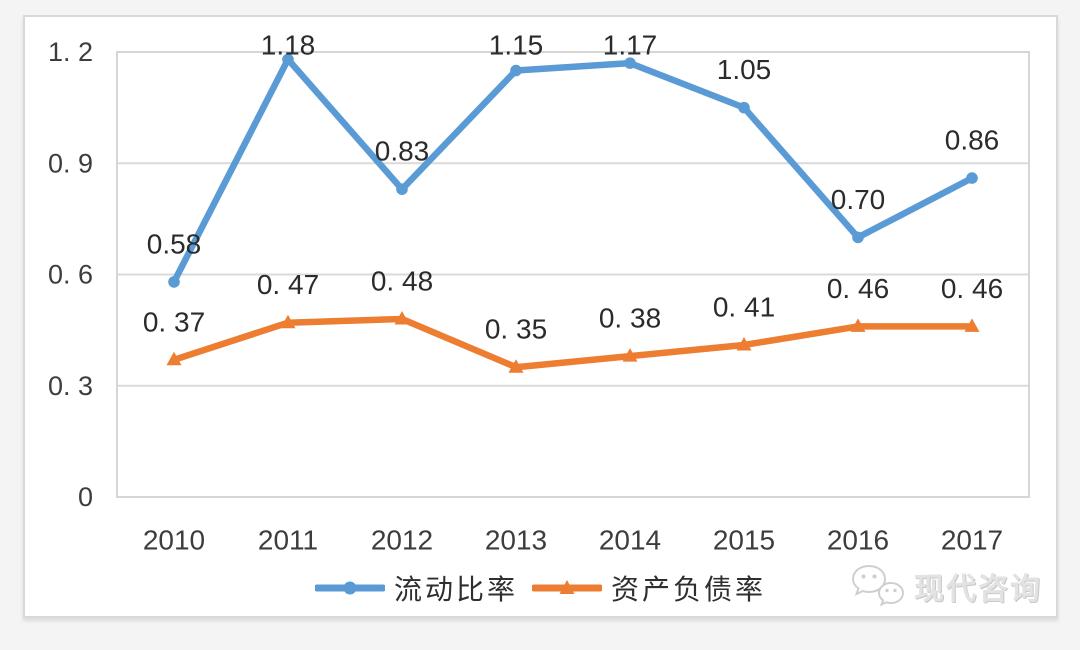 This screenshot has width=1080, height=650. I want to click on data-labels-资产负债率: 0. 37 0. 47 0. 48 0. 35 0. 38 0. 41 0. 46 0. 46, so click(573, 305).